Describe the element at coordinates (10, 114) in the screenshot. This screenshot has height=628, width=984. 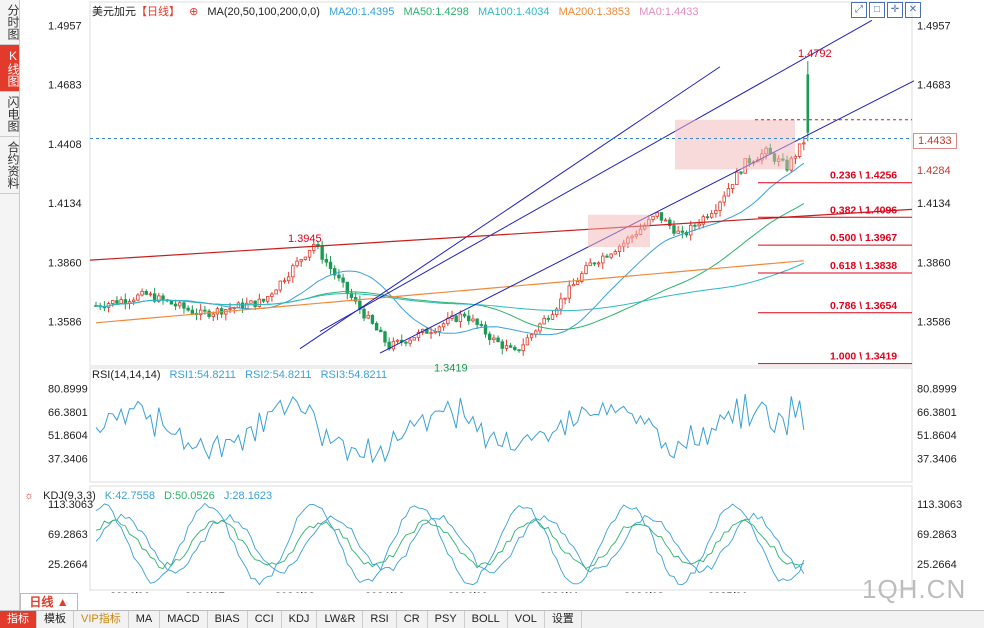
I see `tab-flash-chart: 闪电图` at that location.